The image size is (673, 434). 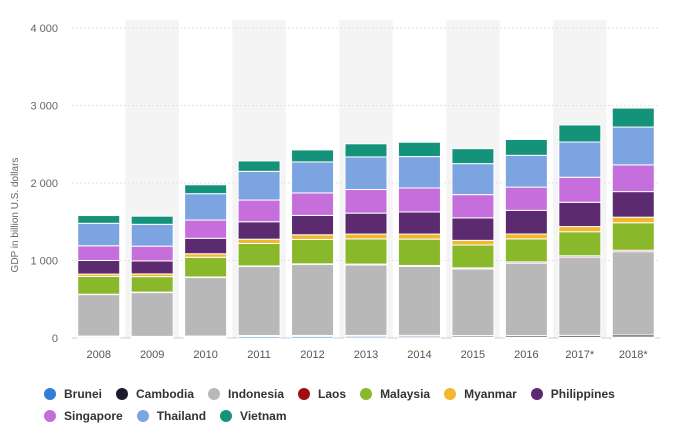 I want to click on legend-item-singapore: Singapore, so click(x=83, y=416).